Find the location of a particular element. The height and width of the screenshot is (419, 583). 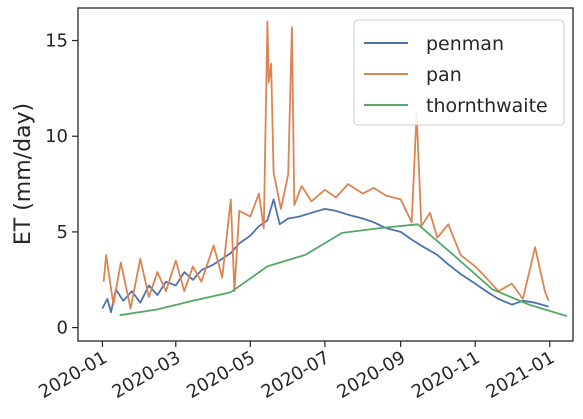

x-tick-label: 2020-03 is located at coordinates (147, 375).